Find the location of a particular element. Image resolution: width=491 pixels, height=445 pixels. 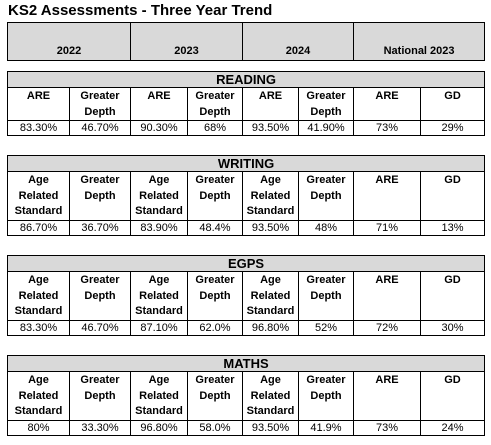

value-cell: 48.4% is located at coordinates (215, 227).